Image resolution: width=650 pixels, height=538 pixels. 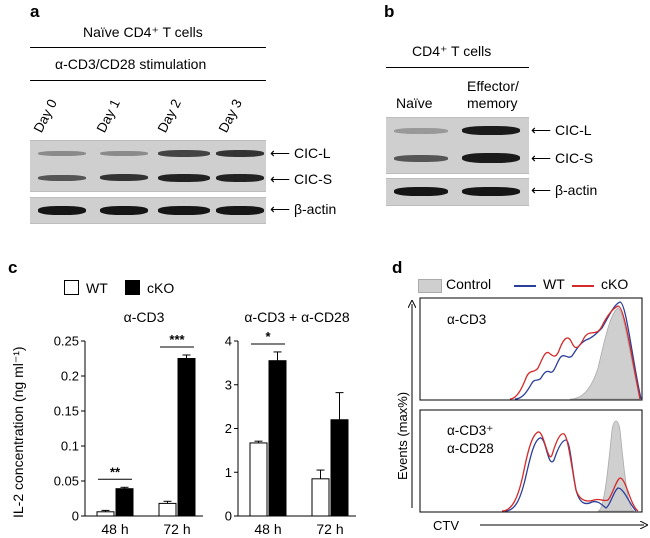 What do you see at coordinates (525, 286) in the screenshot?
I see `legend-wt-line` at bounding box center [525, 286].